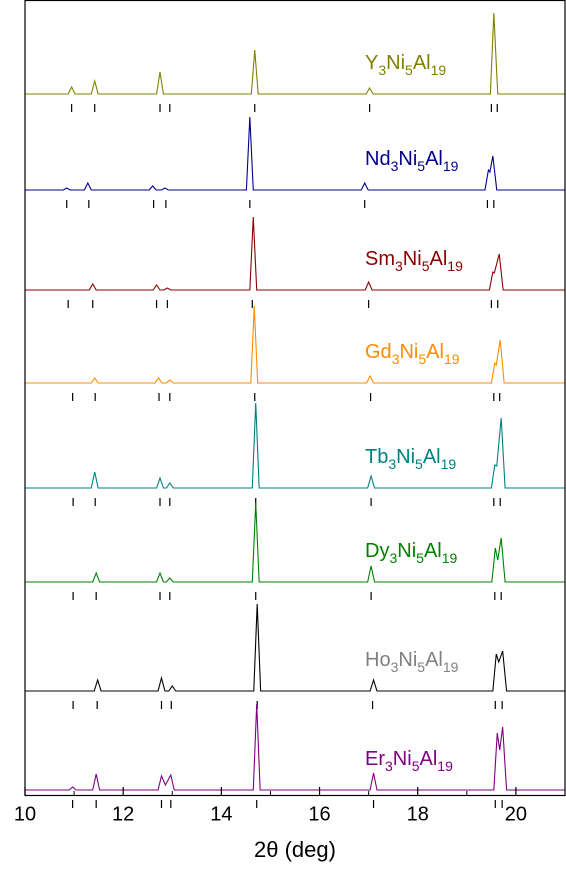 The height and width of the screenshot is (871, 566). What do you see at coordinates (516, 814) in the screenshot?
I see `x-tick-label: 20` at bounding box center [516, 814].